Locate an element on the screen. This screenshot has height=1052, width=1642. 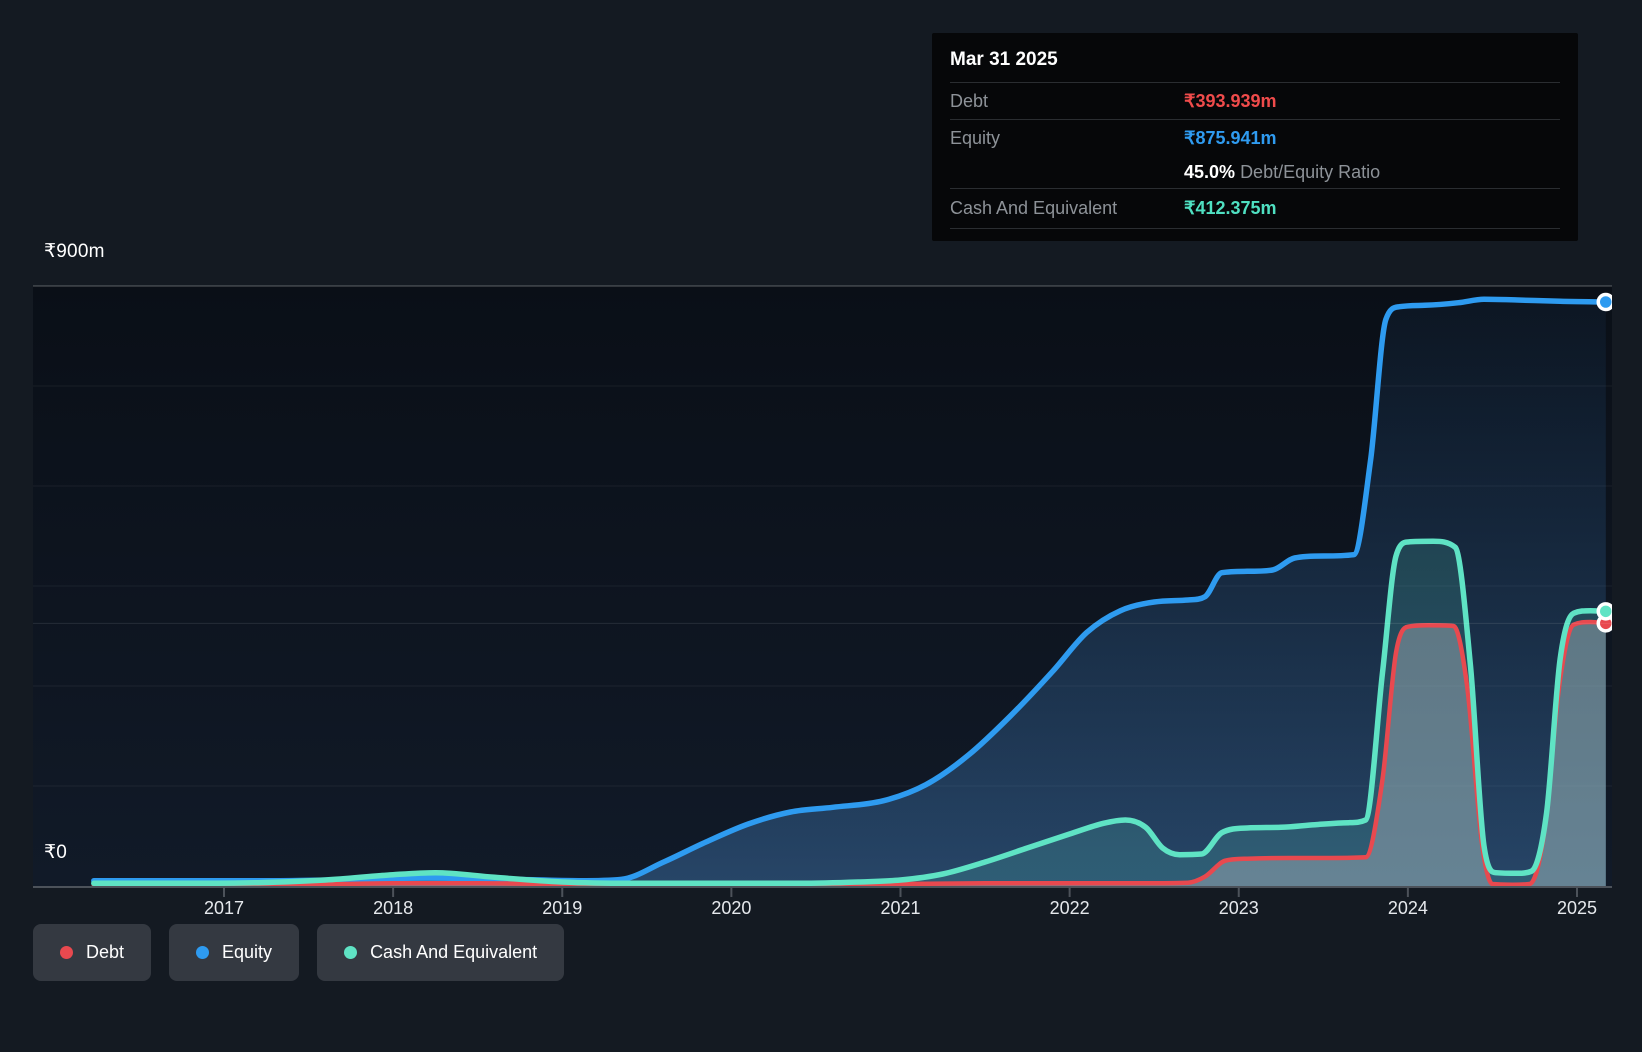
tooltip-row-debt: Debt ₹393.939m is located at coordinates (1255, 101).